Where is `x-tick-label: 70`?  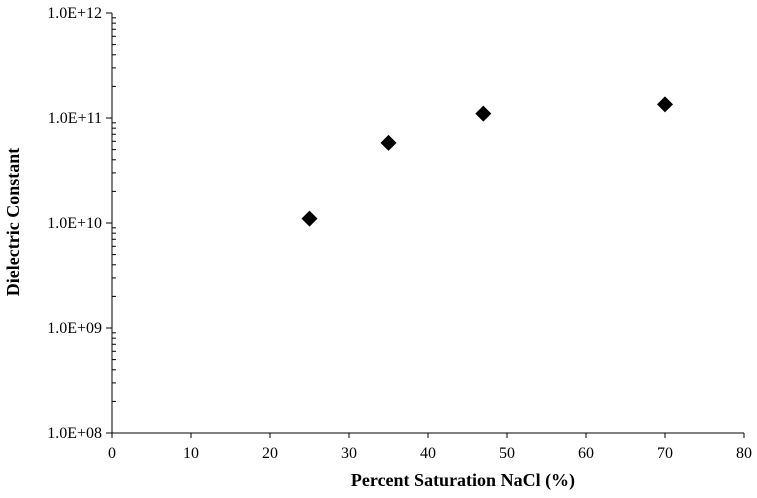
x-tick-label: 70 is located at coordinates (665, 453).